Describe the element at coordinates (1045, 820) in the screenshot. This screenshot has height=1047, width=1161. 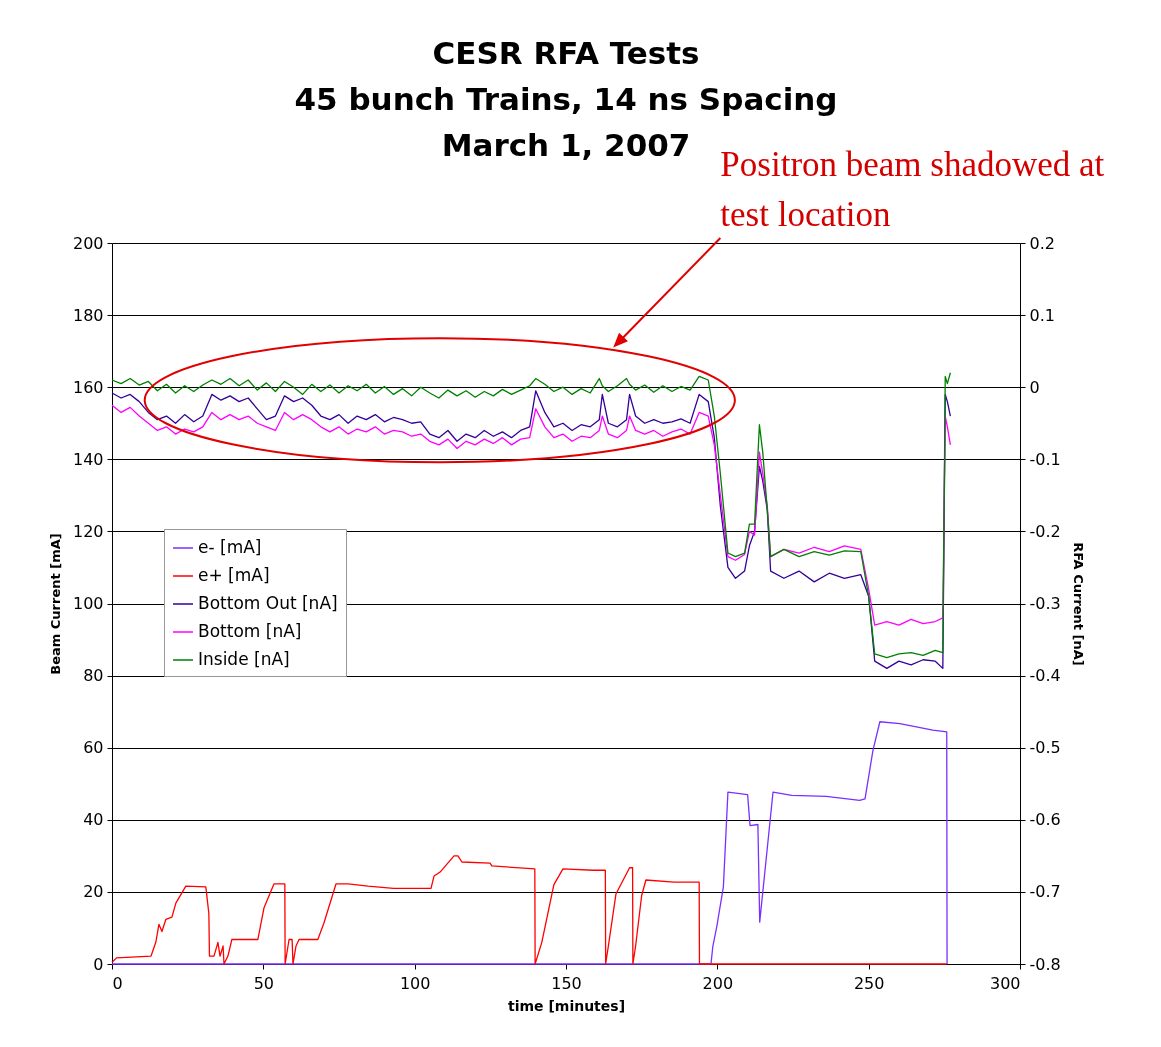
I see `y2-tick-label: -0.6` at that location.